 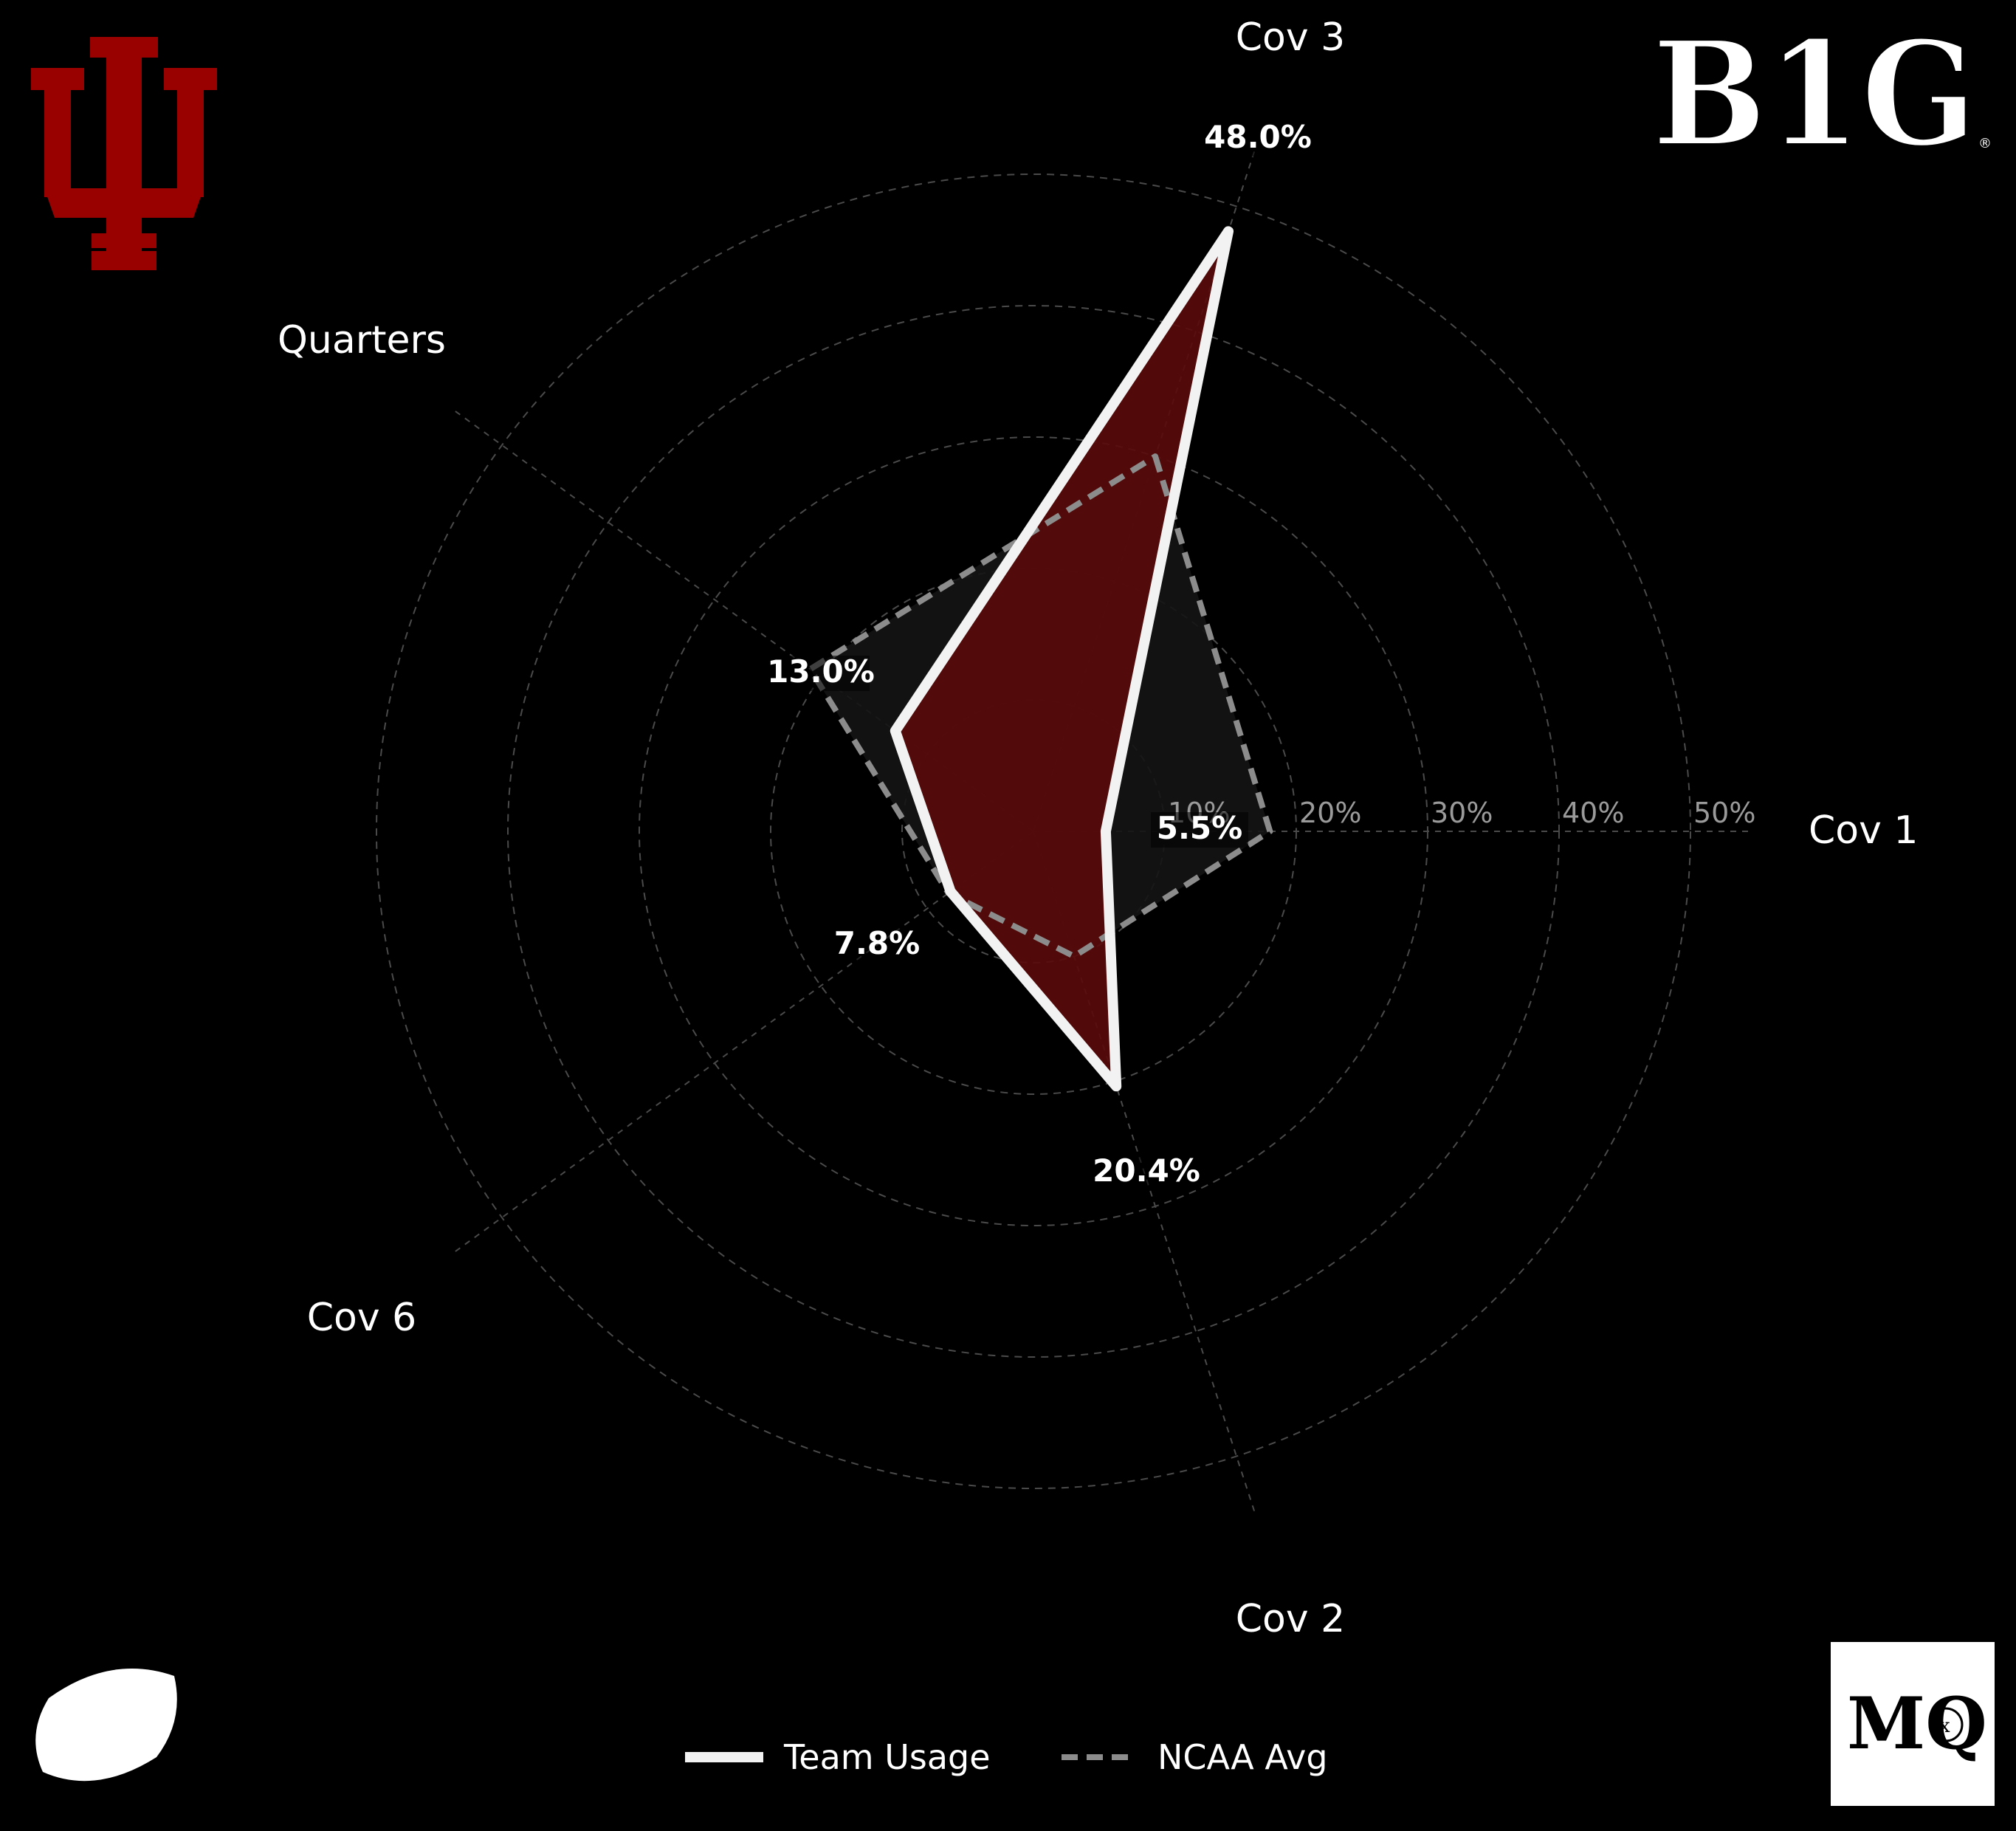 I want to click on ncaa-avg-line, so click(x=1040, y=706).